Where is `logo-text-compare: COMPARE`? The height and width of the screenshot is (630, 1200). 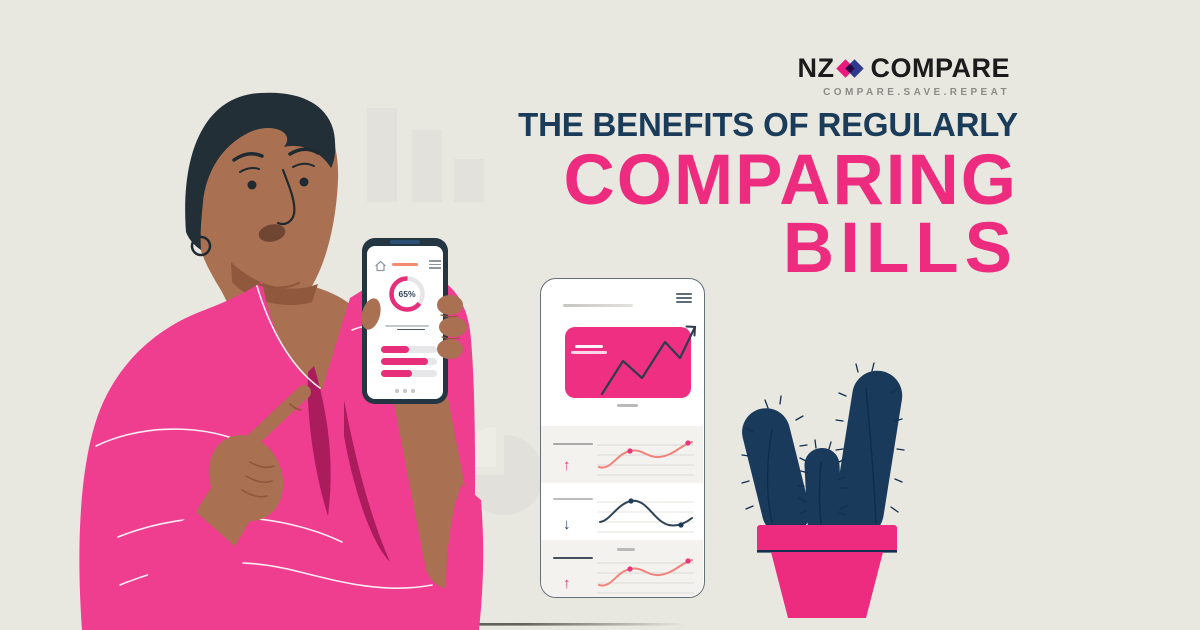 logo-text-compare: COMPARE is located at coordinates (940, 68).